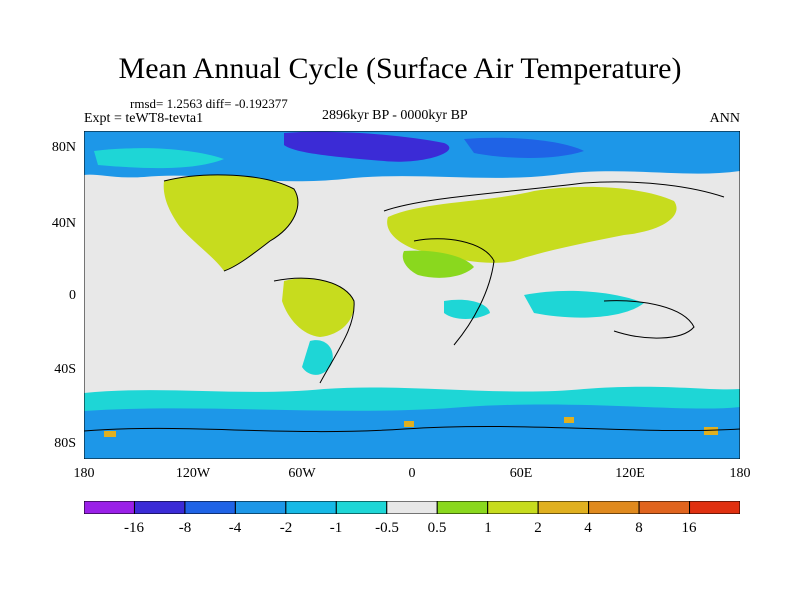  Describe the element at coordinates (230, 222) in the screenshot. I see `north-america-warm` at that location.